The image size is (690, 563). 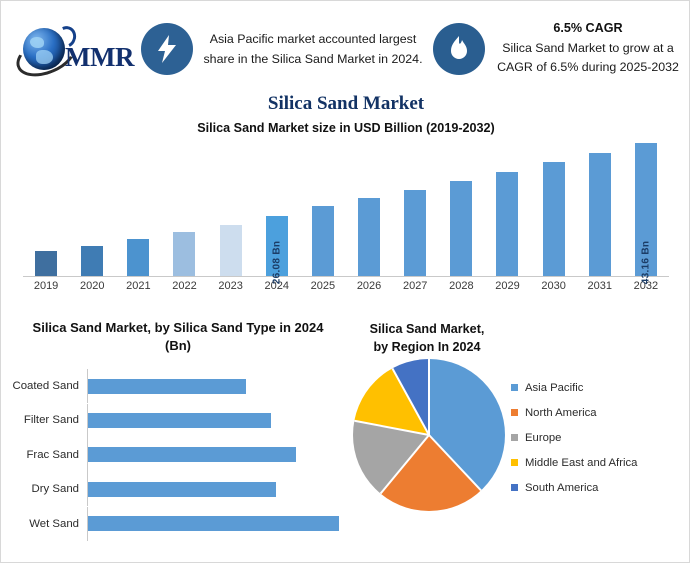 What do you see at coordinates (51, 420) in the screenshot?
I see `hbar-category-label: Filter Sand` at bounding box center [51, 420].